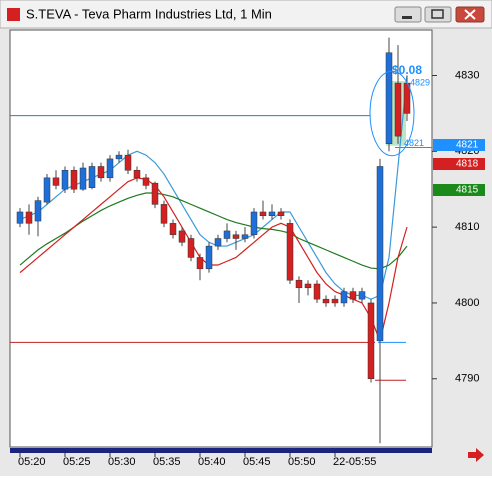 The image size is (492, 481). Describe the element at coordinates (122, 462) in the screenshot. I see `x-tick-label: 05:30` at that location.